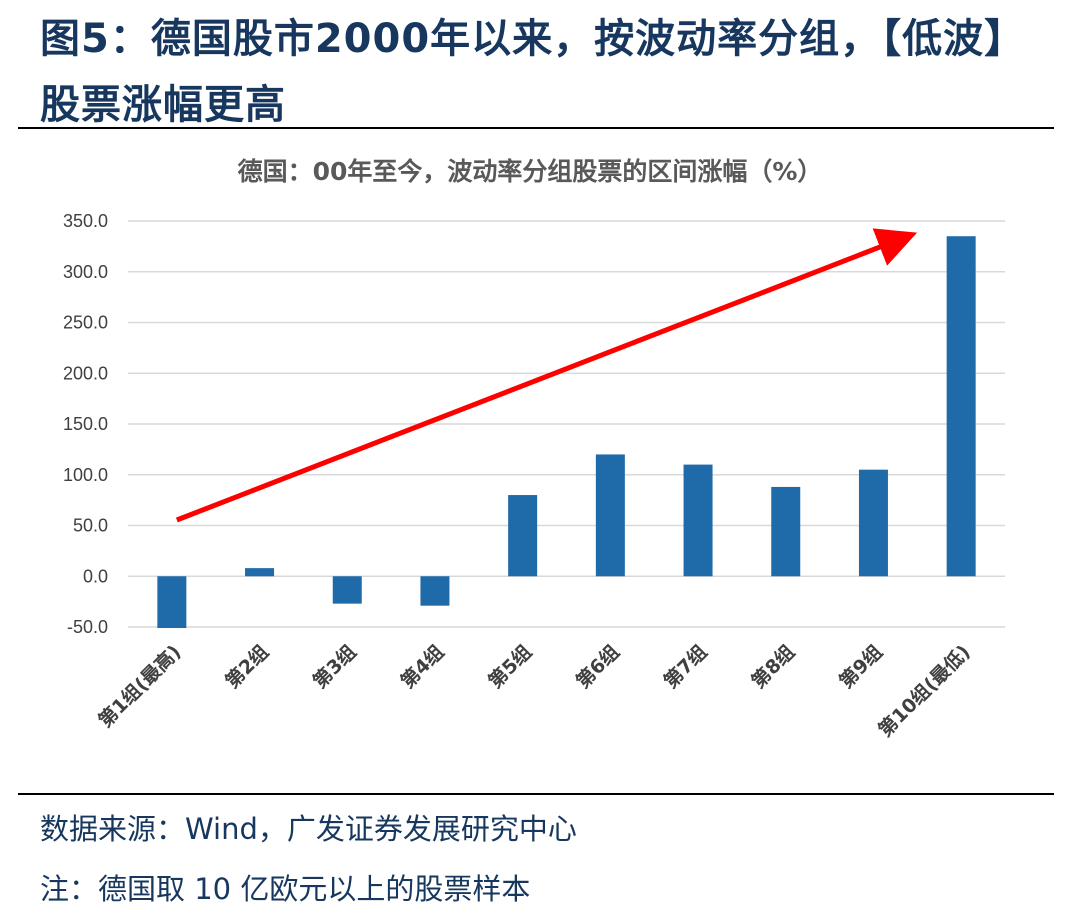 The image size is (1080, 924). What do you see at coordinates (924, 690) in the screenshot?
I see `x-tick-label: 第10组(最低)` at bounding box center [924, 690].